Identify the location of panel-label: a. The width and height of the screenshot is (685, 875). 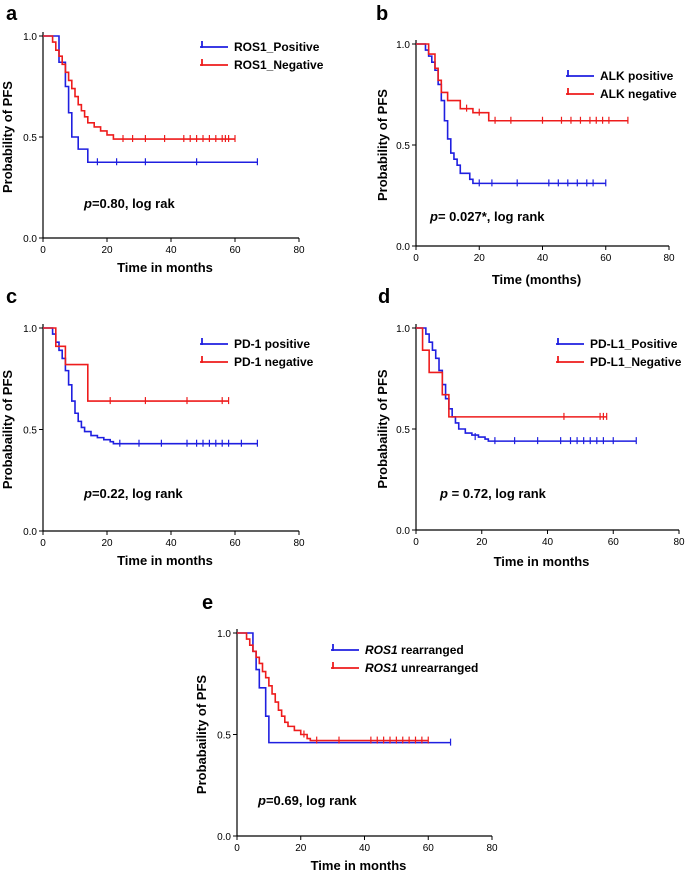
(12, 14).